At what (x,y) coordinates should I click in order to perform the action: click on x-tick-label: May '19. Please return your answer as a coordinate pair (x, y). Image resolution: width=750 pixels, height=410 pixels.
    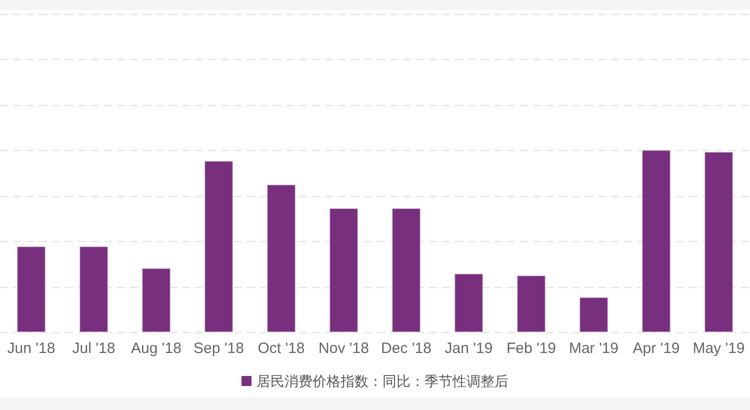
    Looking at the image, I should click on (718, 348).